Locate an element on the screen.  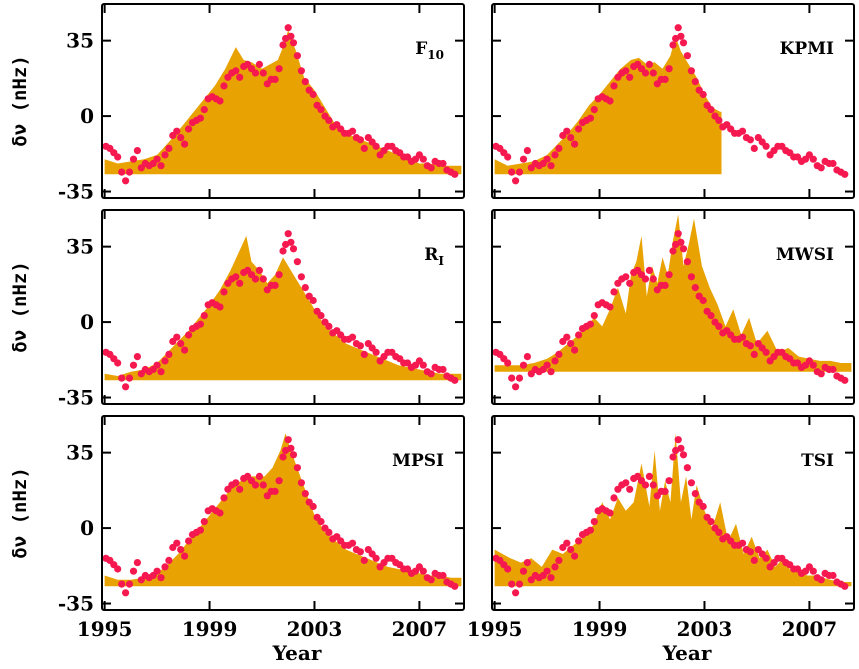
panel-label: MWSI is located at coordinates (805, 255).